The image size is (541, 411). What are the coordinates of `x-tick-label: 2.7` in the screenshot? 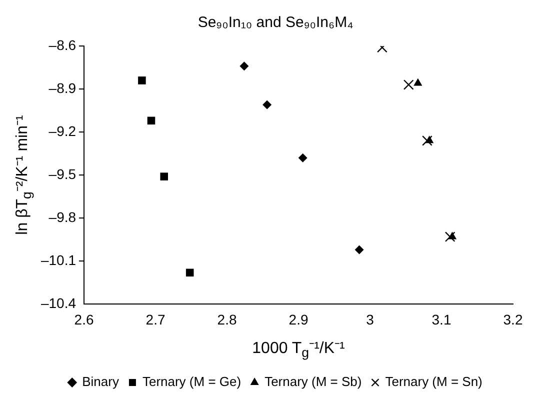 It's located at (156, 319).